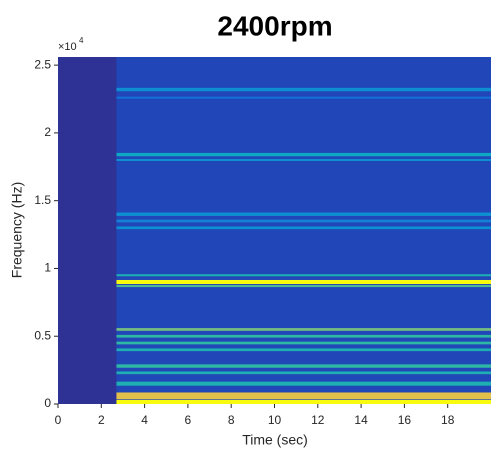 The height and width of the screenshot is (455, 494). What do you see at coordinates (231, 420) in the screenshot?
I see `x-tick-label: 8` at bounding box center [231, 420].